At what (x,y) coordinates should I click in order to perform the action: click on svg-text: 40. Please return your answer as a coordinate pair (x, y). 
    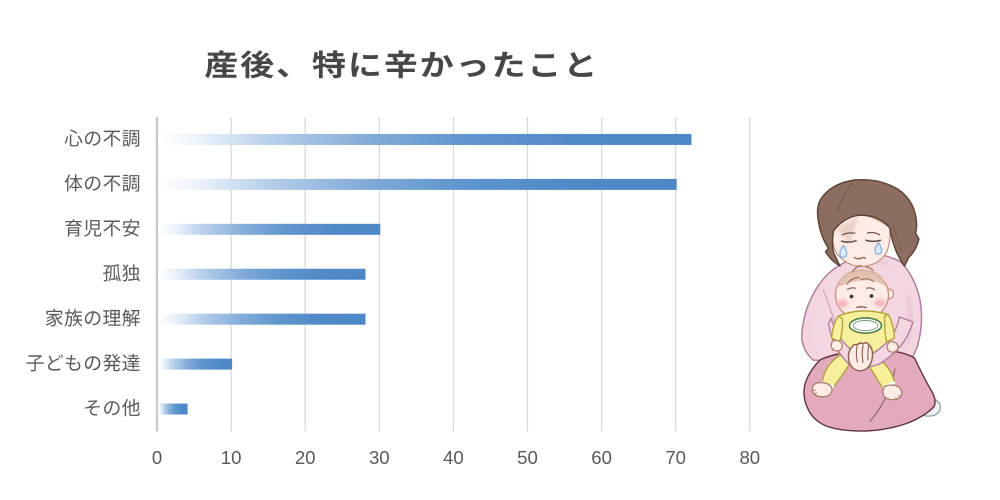
    Looking at the image, I should click on (453, 457).